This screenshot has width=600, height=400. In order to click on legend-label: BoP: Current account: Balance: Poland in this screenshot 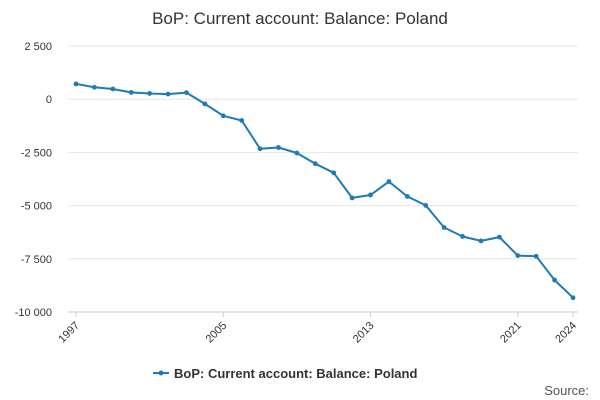, I will do `click(295, 373)`.